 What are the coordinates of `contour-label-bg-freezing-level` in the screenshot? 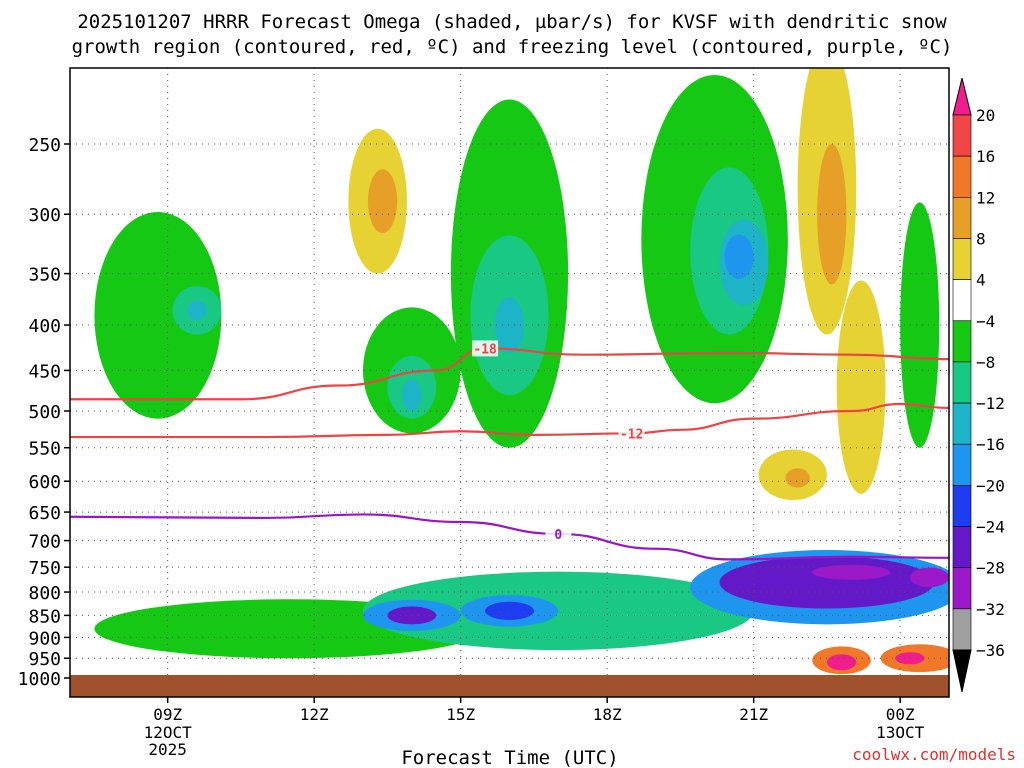 It's located at (558, 533).